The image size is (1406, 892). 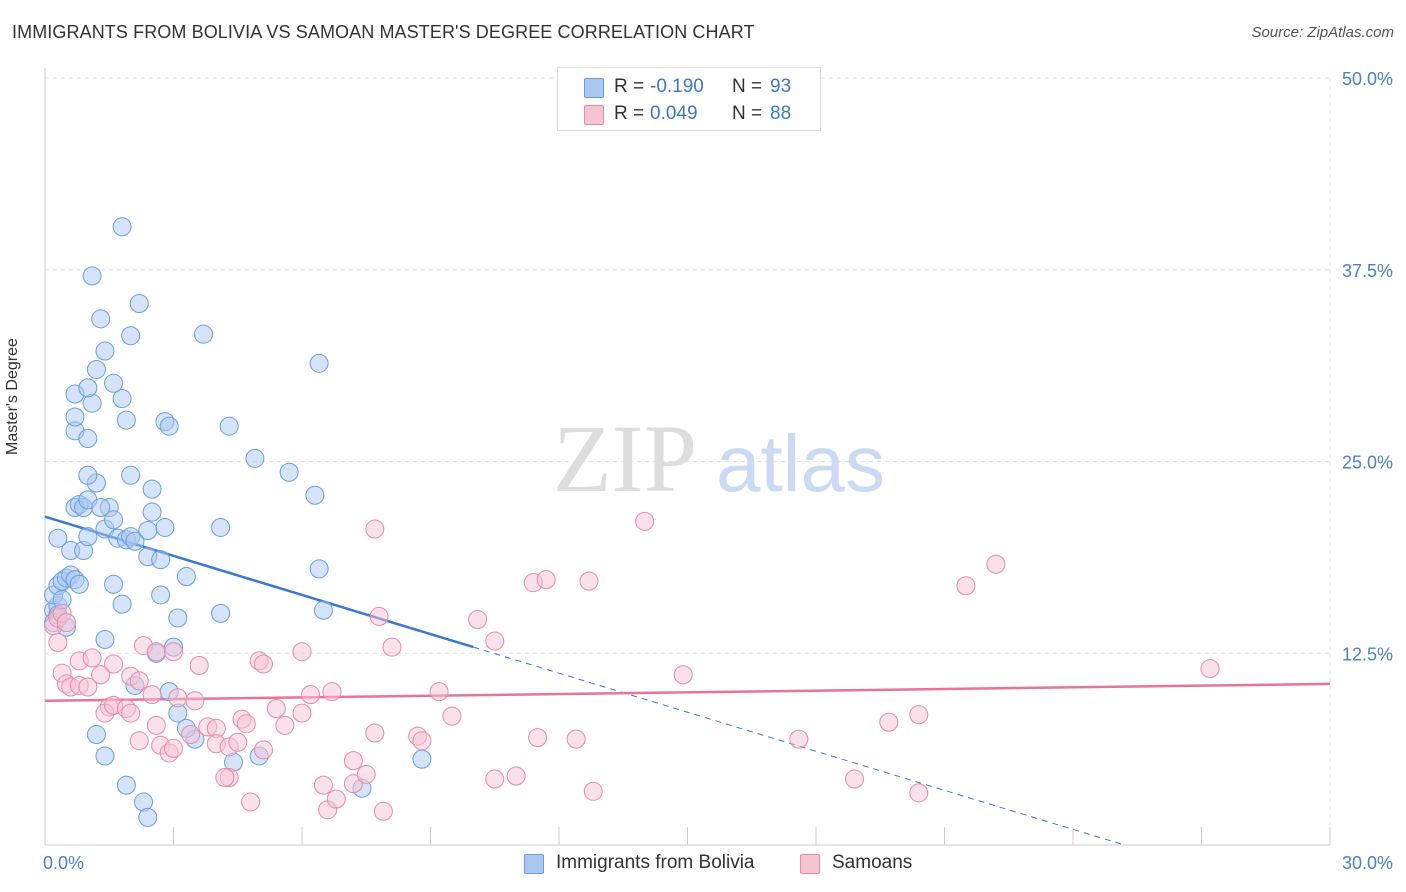 What do you see at coordinates (781, 86) in the screenshot?
I see `legend-n-value: 93` at bounding box center [781, 86].